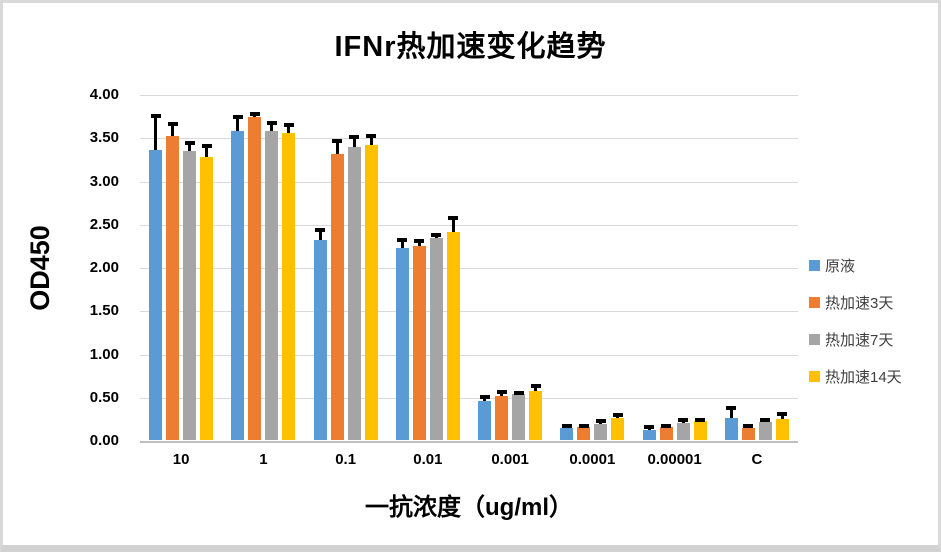  What do you see at coordinates (502, 414) in the screenshot?
I see `bar-热加速3天-0.001` at bounding box center [502, 414].